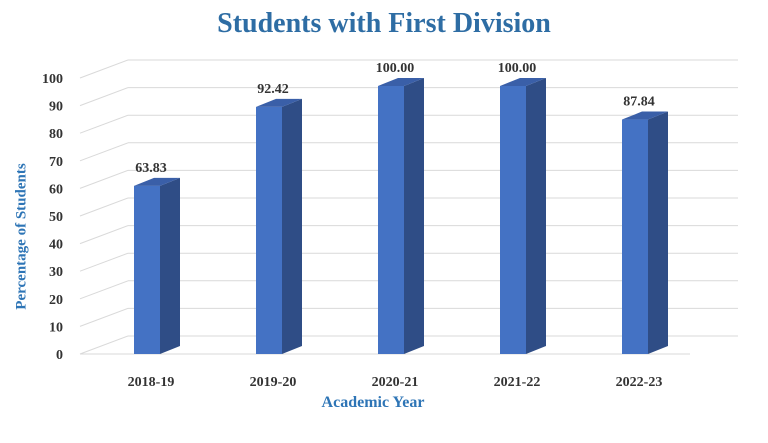 This screenshot has width=768, height=443. Describe the element at coordinates (639, 102) in the screenshot. I see `data-label: 87.84` at that location.